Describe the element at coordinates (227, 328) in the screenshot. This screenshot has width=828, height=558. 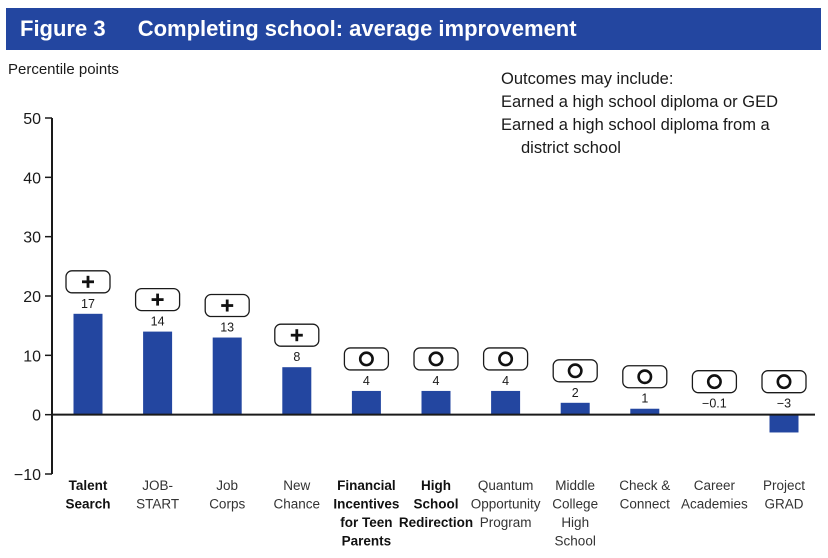
I see `value-label: 13` at that location.